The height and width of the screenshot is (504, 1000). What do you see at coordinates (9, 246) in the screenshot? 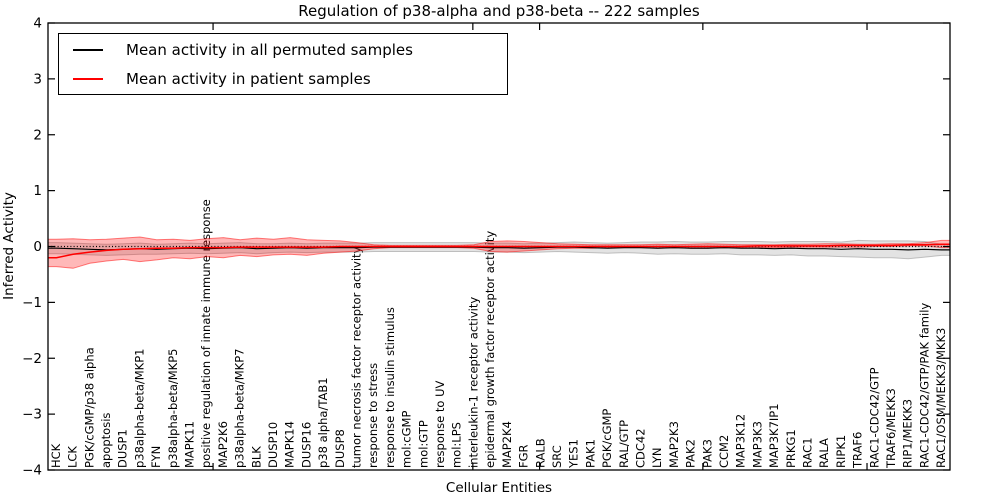
I see `y-axis-title: Inferred Activity` at bounding box center [9, 246].